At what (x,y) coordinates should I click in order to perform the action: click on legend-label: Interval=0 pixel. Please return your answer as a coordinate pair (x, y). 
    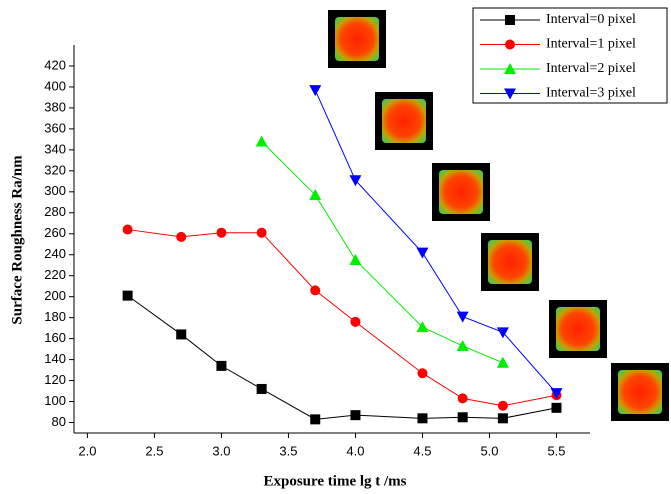
    Looking at the image, I should click on (591, 19).